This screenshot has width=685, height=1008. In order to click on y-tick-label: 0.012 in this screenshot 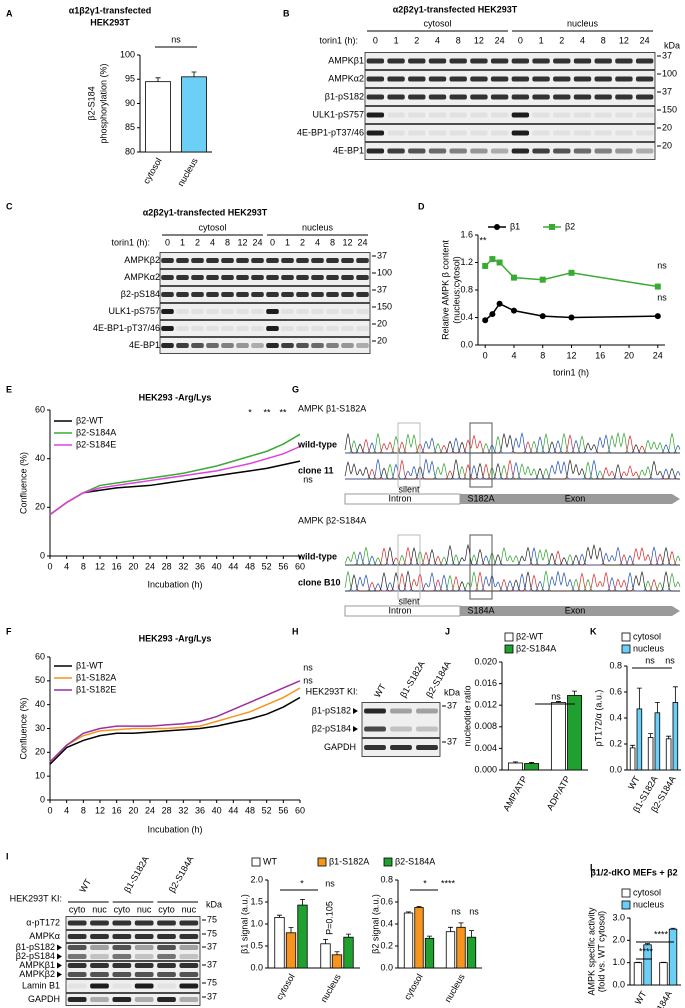, I will do `click(485, 705)`.